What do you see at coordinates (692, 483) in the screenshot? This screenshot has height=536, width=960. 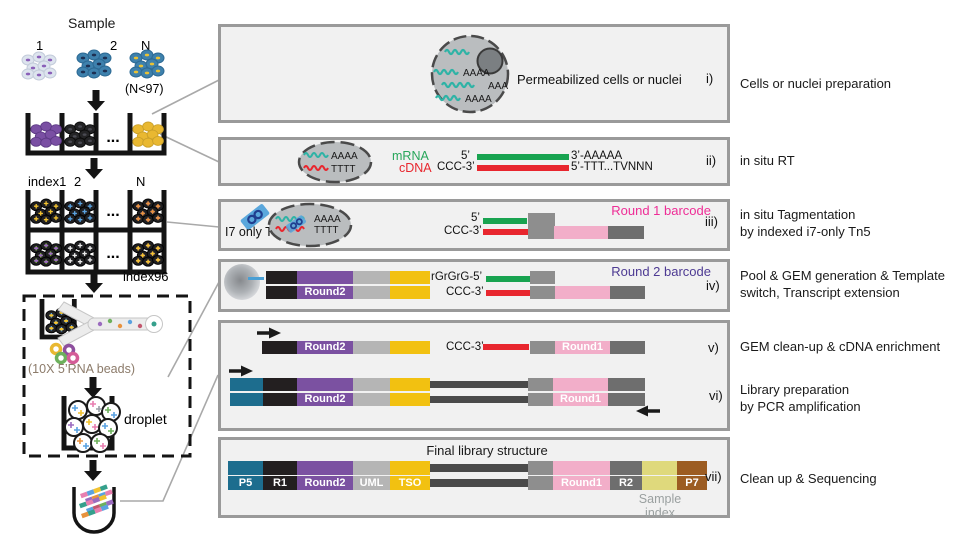 I see `p7-segment: P7` at bounding box center [692, 483].